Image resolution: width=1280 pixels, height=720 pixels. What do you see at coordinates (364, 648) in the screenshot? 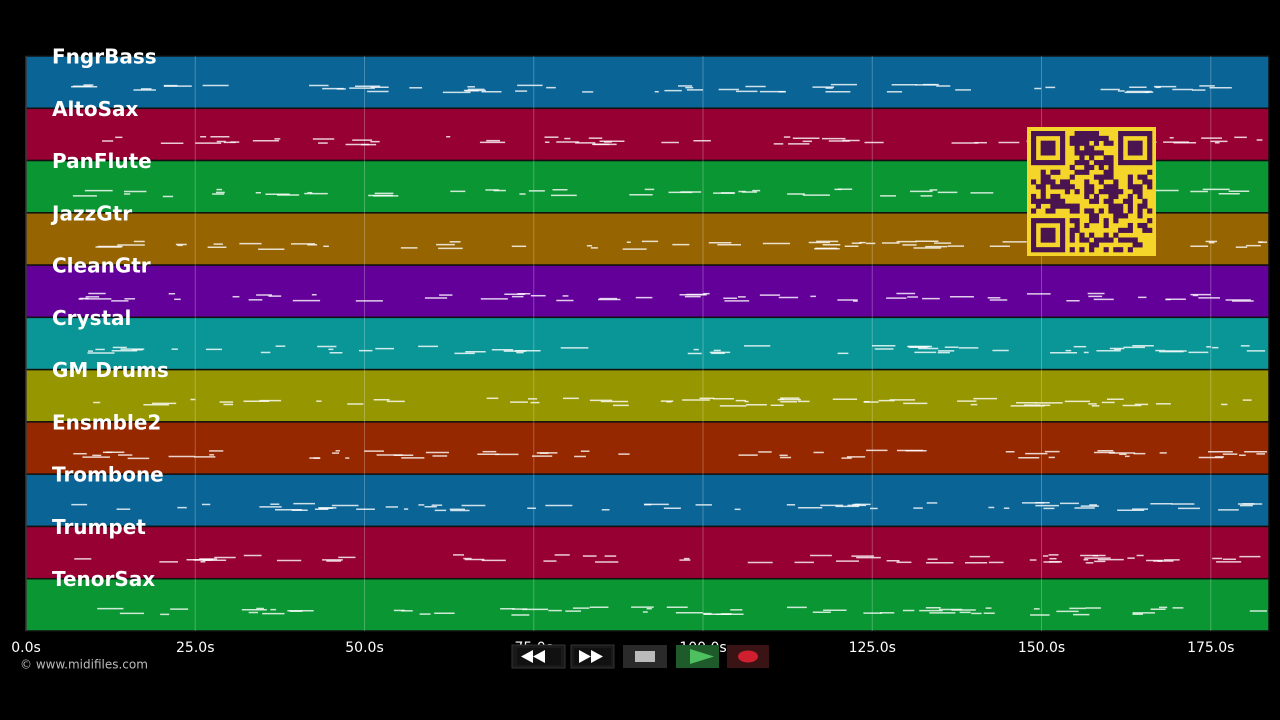
I see `tick-label: 50.0s` at bounding box center [364, 648].